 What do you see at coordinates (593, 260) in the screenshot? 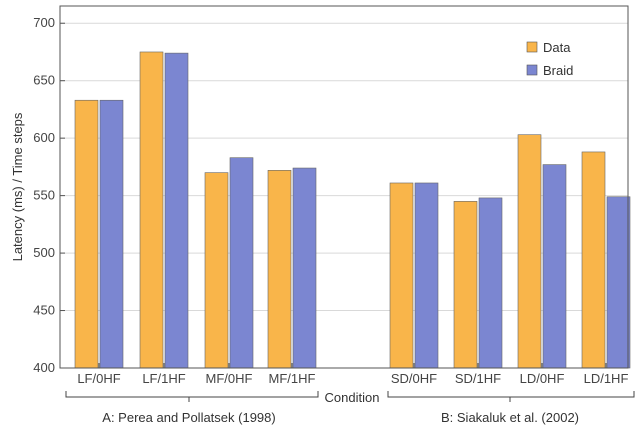
I see `bar-data-ld-1hf` at bounding box center [593, 260].